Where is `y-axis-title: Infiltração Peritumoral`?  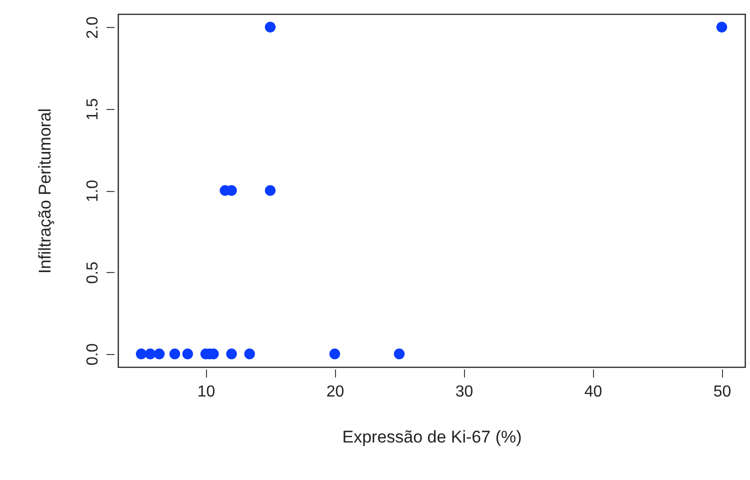
y-axis-title: Infiltração Peritumoral is located at coordinates (45, 191).